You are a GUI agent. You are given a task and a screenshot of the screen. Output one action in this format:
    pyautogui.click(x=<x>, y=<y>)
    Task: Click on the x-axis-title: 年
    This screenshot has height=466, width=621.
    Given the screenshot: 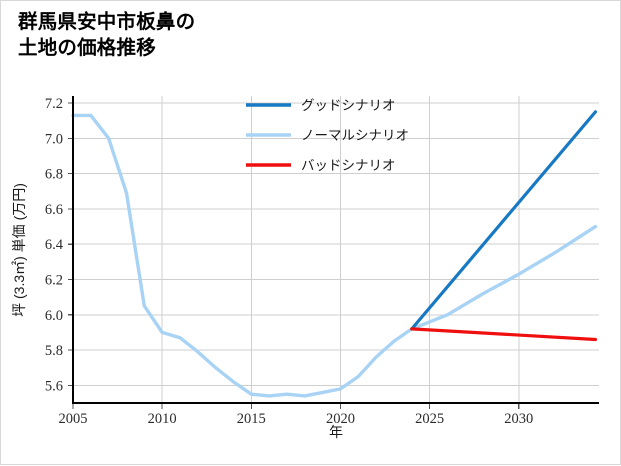 What is the action you would take?
    pyautogui.click(x=336, y=432)
    